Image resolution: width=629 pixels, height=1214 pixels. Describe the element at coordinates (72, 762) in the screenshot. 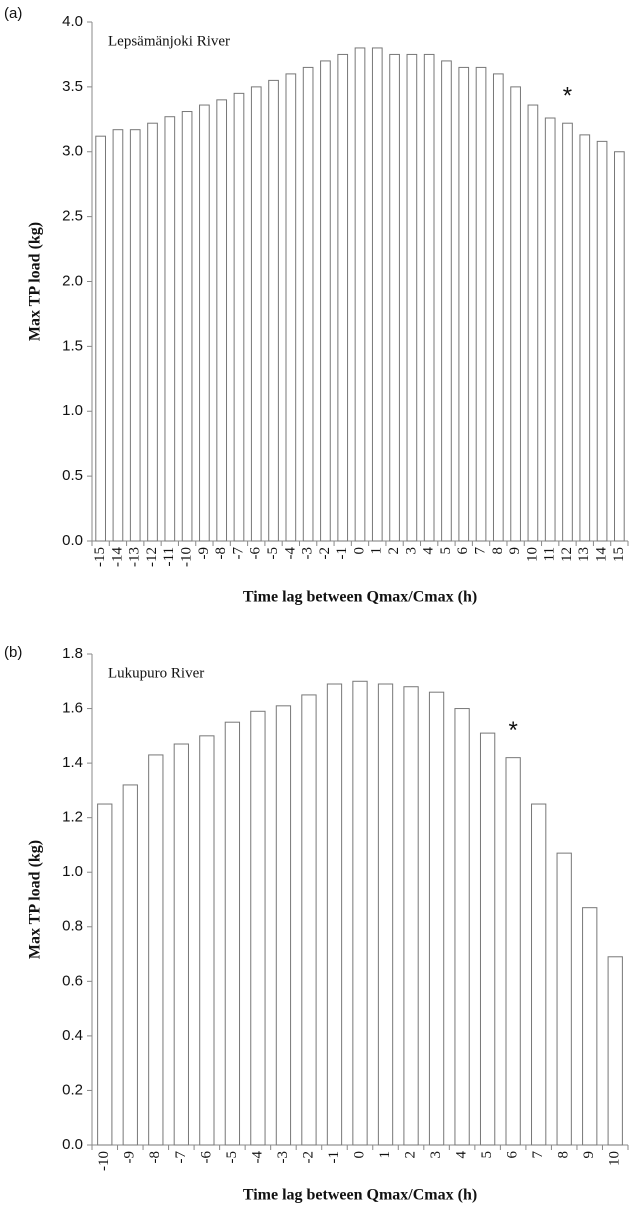

I see `y-tick-label: 1.4` at that location.